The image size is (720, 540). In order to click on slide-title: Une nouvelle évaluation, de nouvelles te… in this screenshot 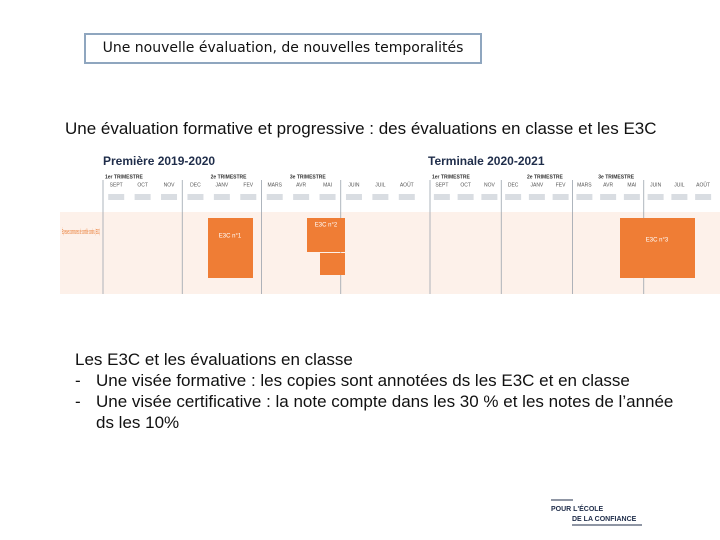, I will do `click(283, 48)`.